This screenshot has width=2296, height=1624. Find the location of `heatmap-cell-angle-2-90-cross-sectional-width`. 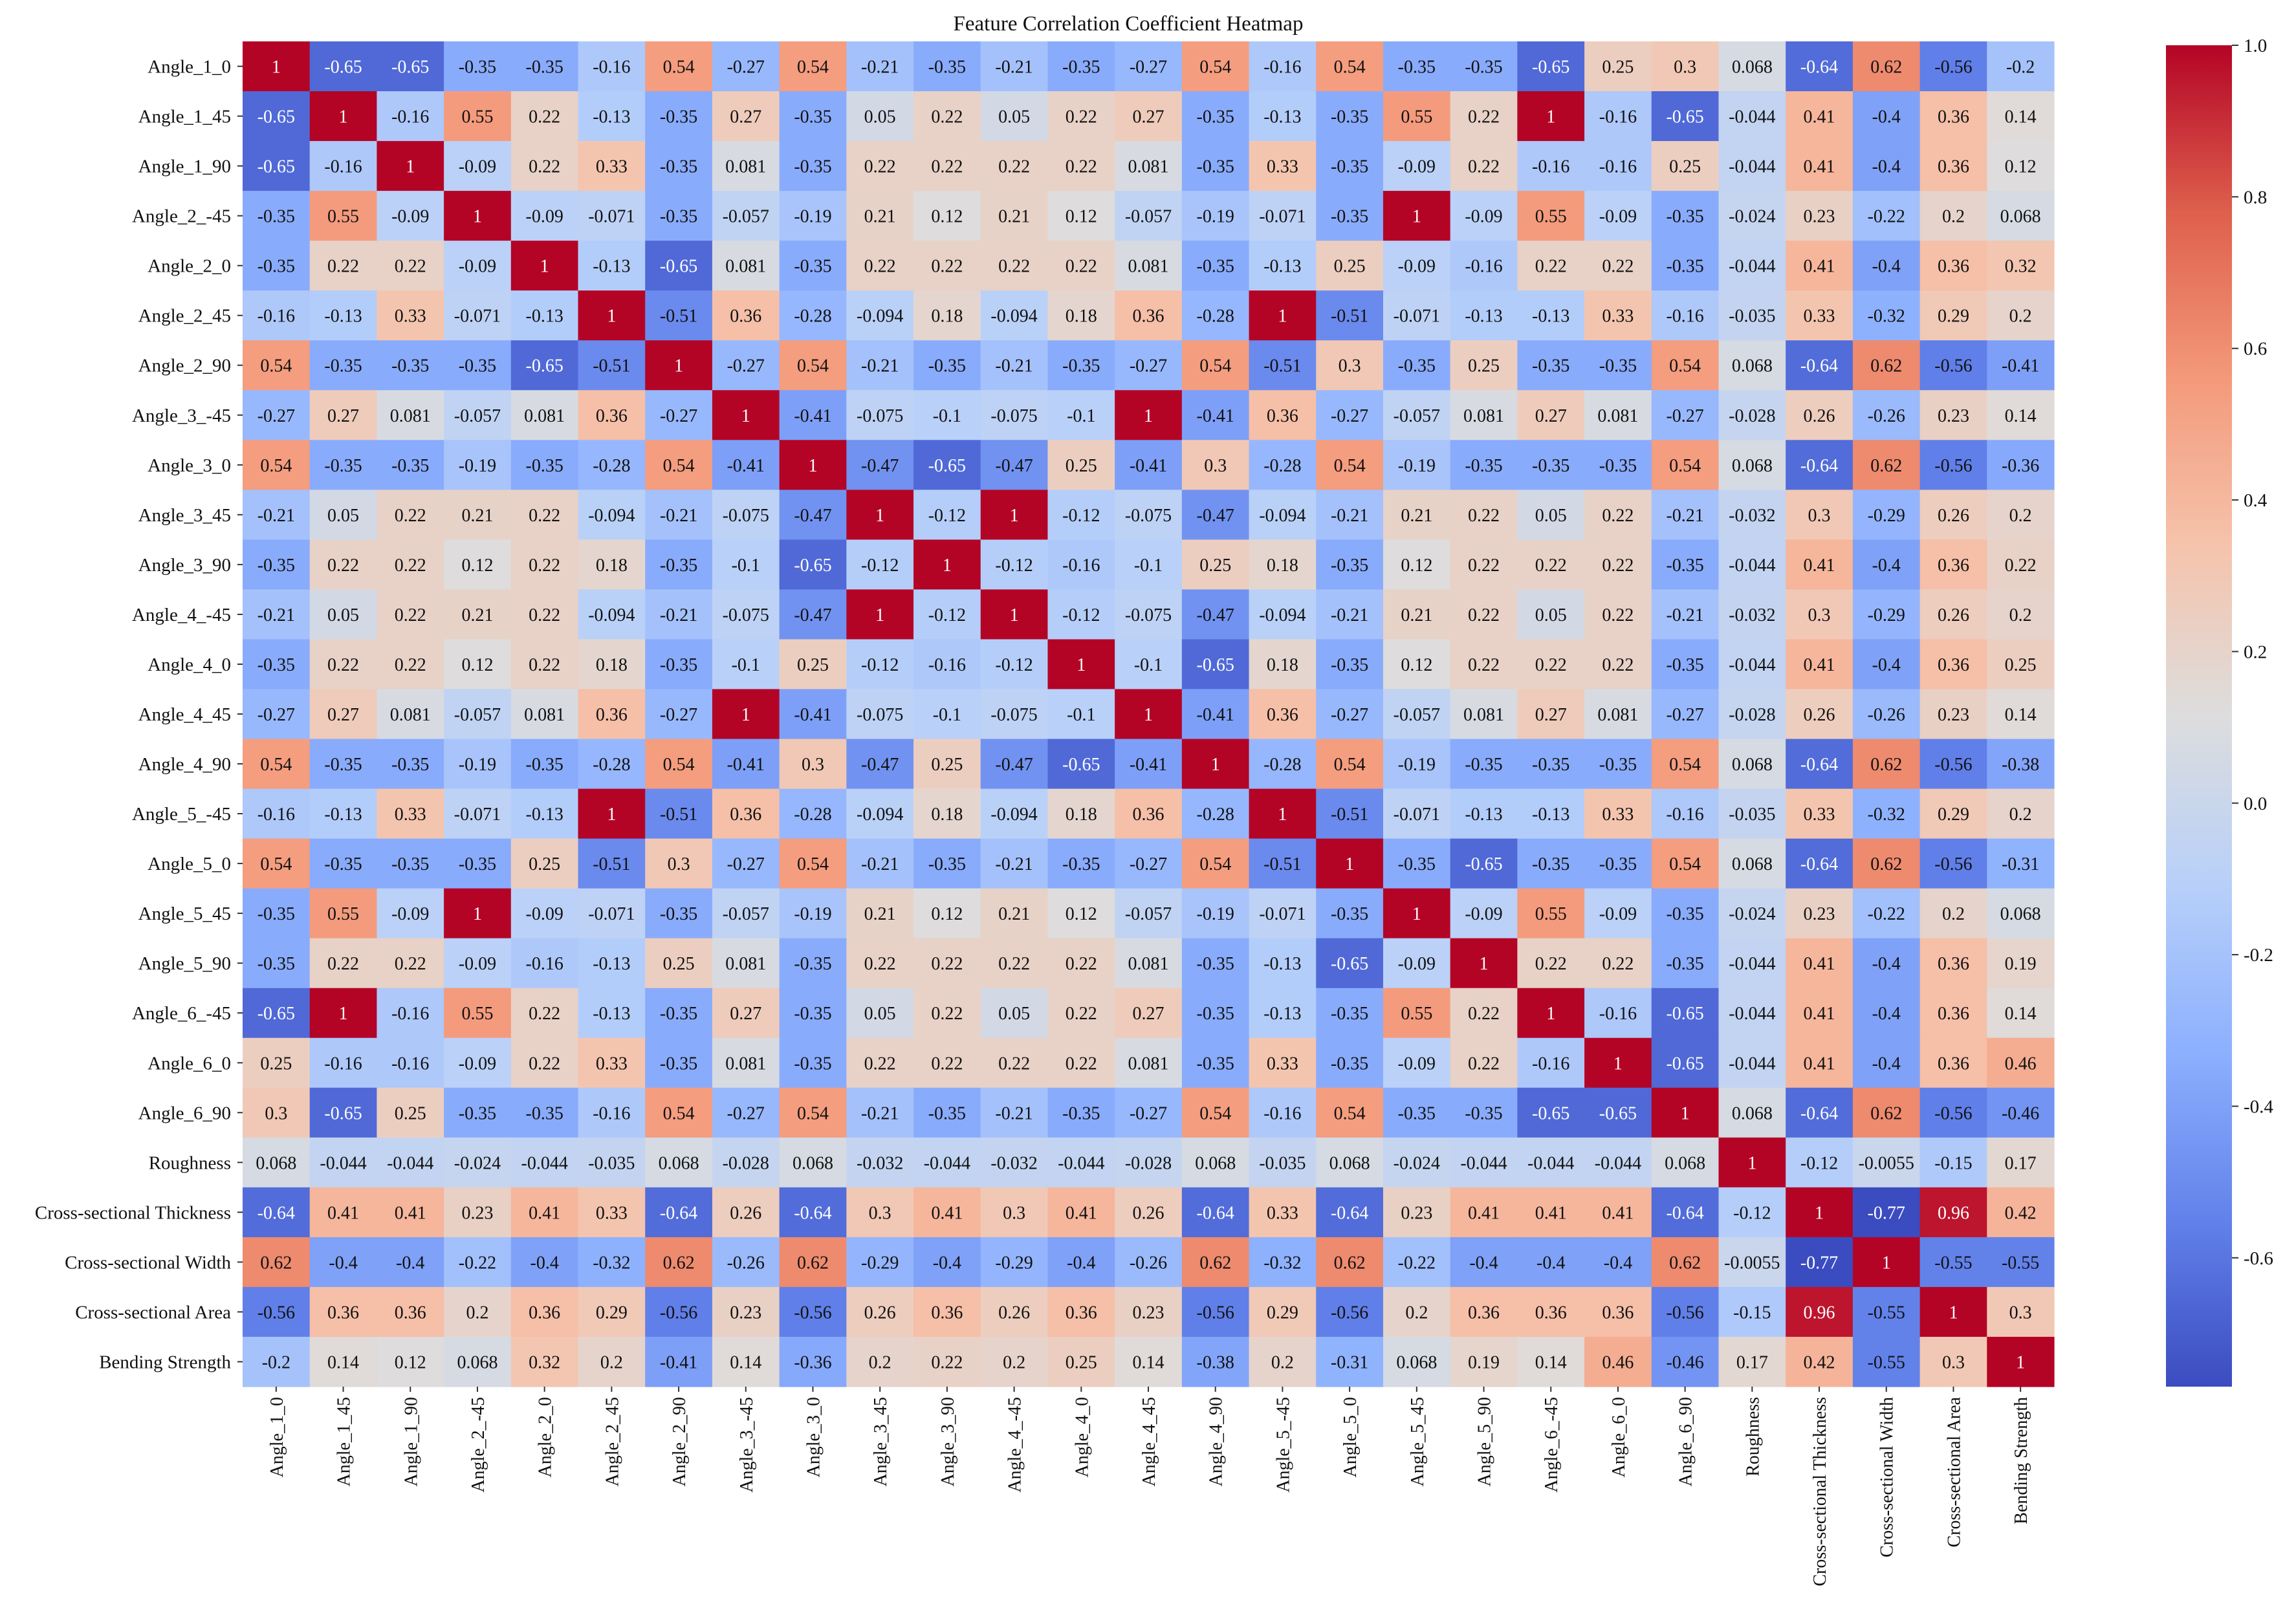

heatmap-cell-angle-2-90-cross-sectional-width is located at coordinates (1886, 366).